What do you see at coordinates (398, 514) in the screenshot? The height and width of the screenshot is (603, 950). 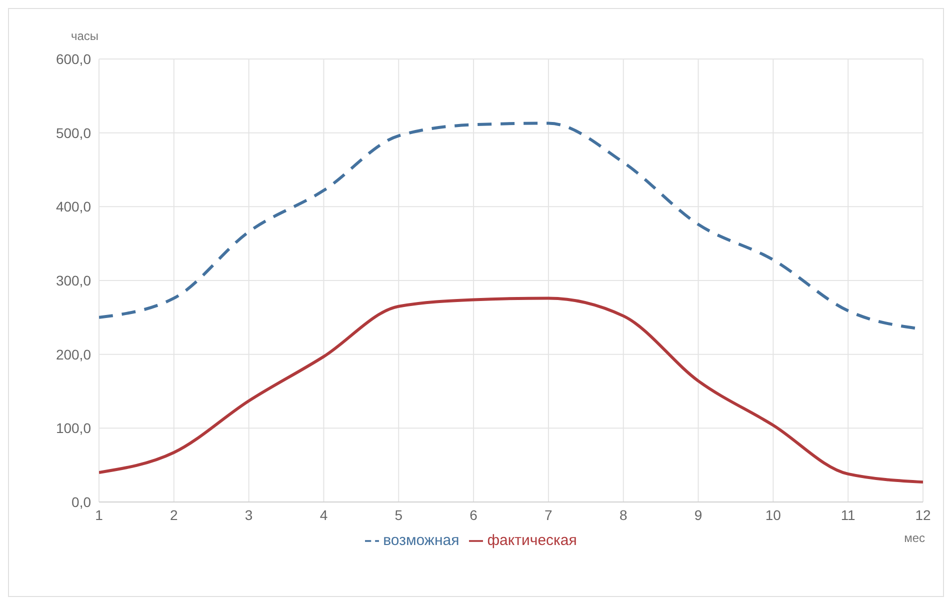 I see `x-tick-label: 5` at bounding box center [398, 514].